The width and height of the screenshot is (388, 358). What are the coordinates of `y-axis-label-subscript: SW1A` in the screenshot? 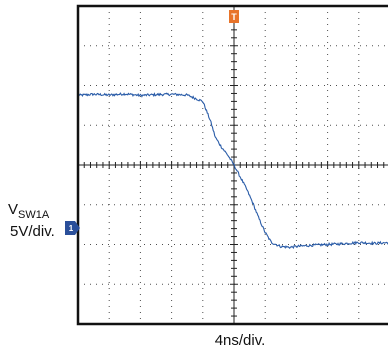 It's located at (34, 215).